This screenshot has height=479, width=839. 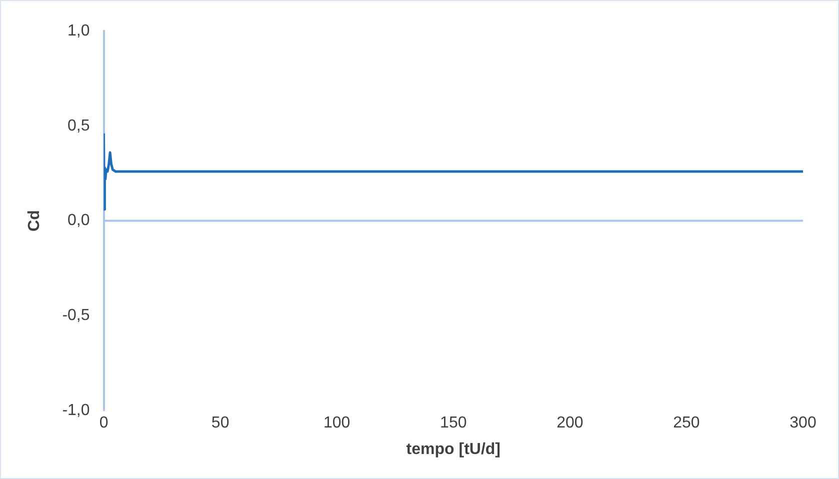 What do you see at coordinates (686, 423) in the screenshot?
I see `x-tick-label: 250` at bounding box center [686, 423].